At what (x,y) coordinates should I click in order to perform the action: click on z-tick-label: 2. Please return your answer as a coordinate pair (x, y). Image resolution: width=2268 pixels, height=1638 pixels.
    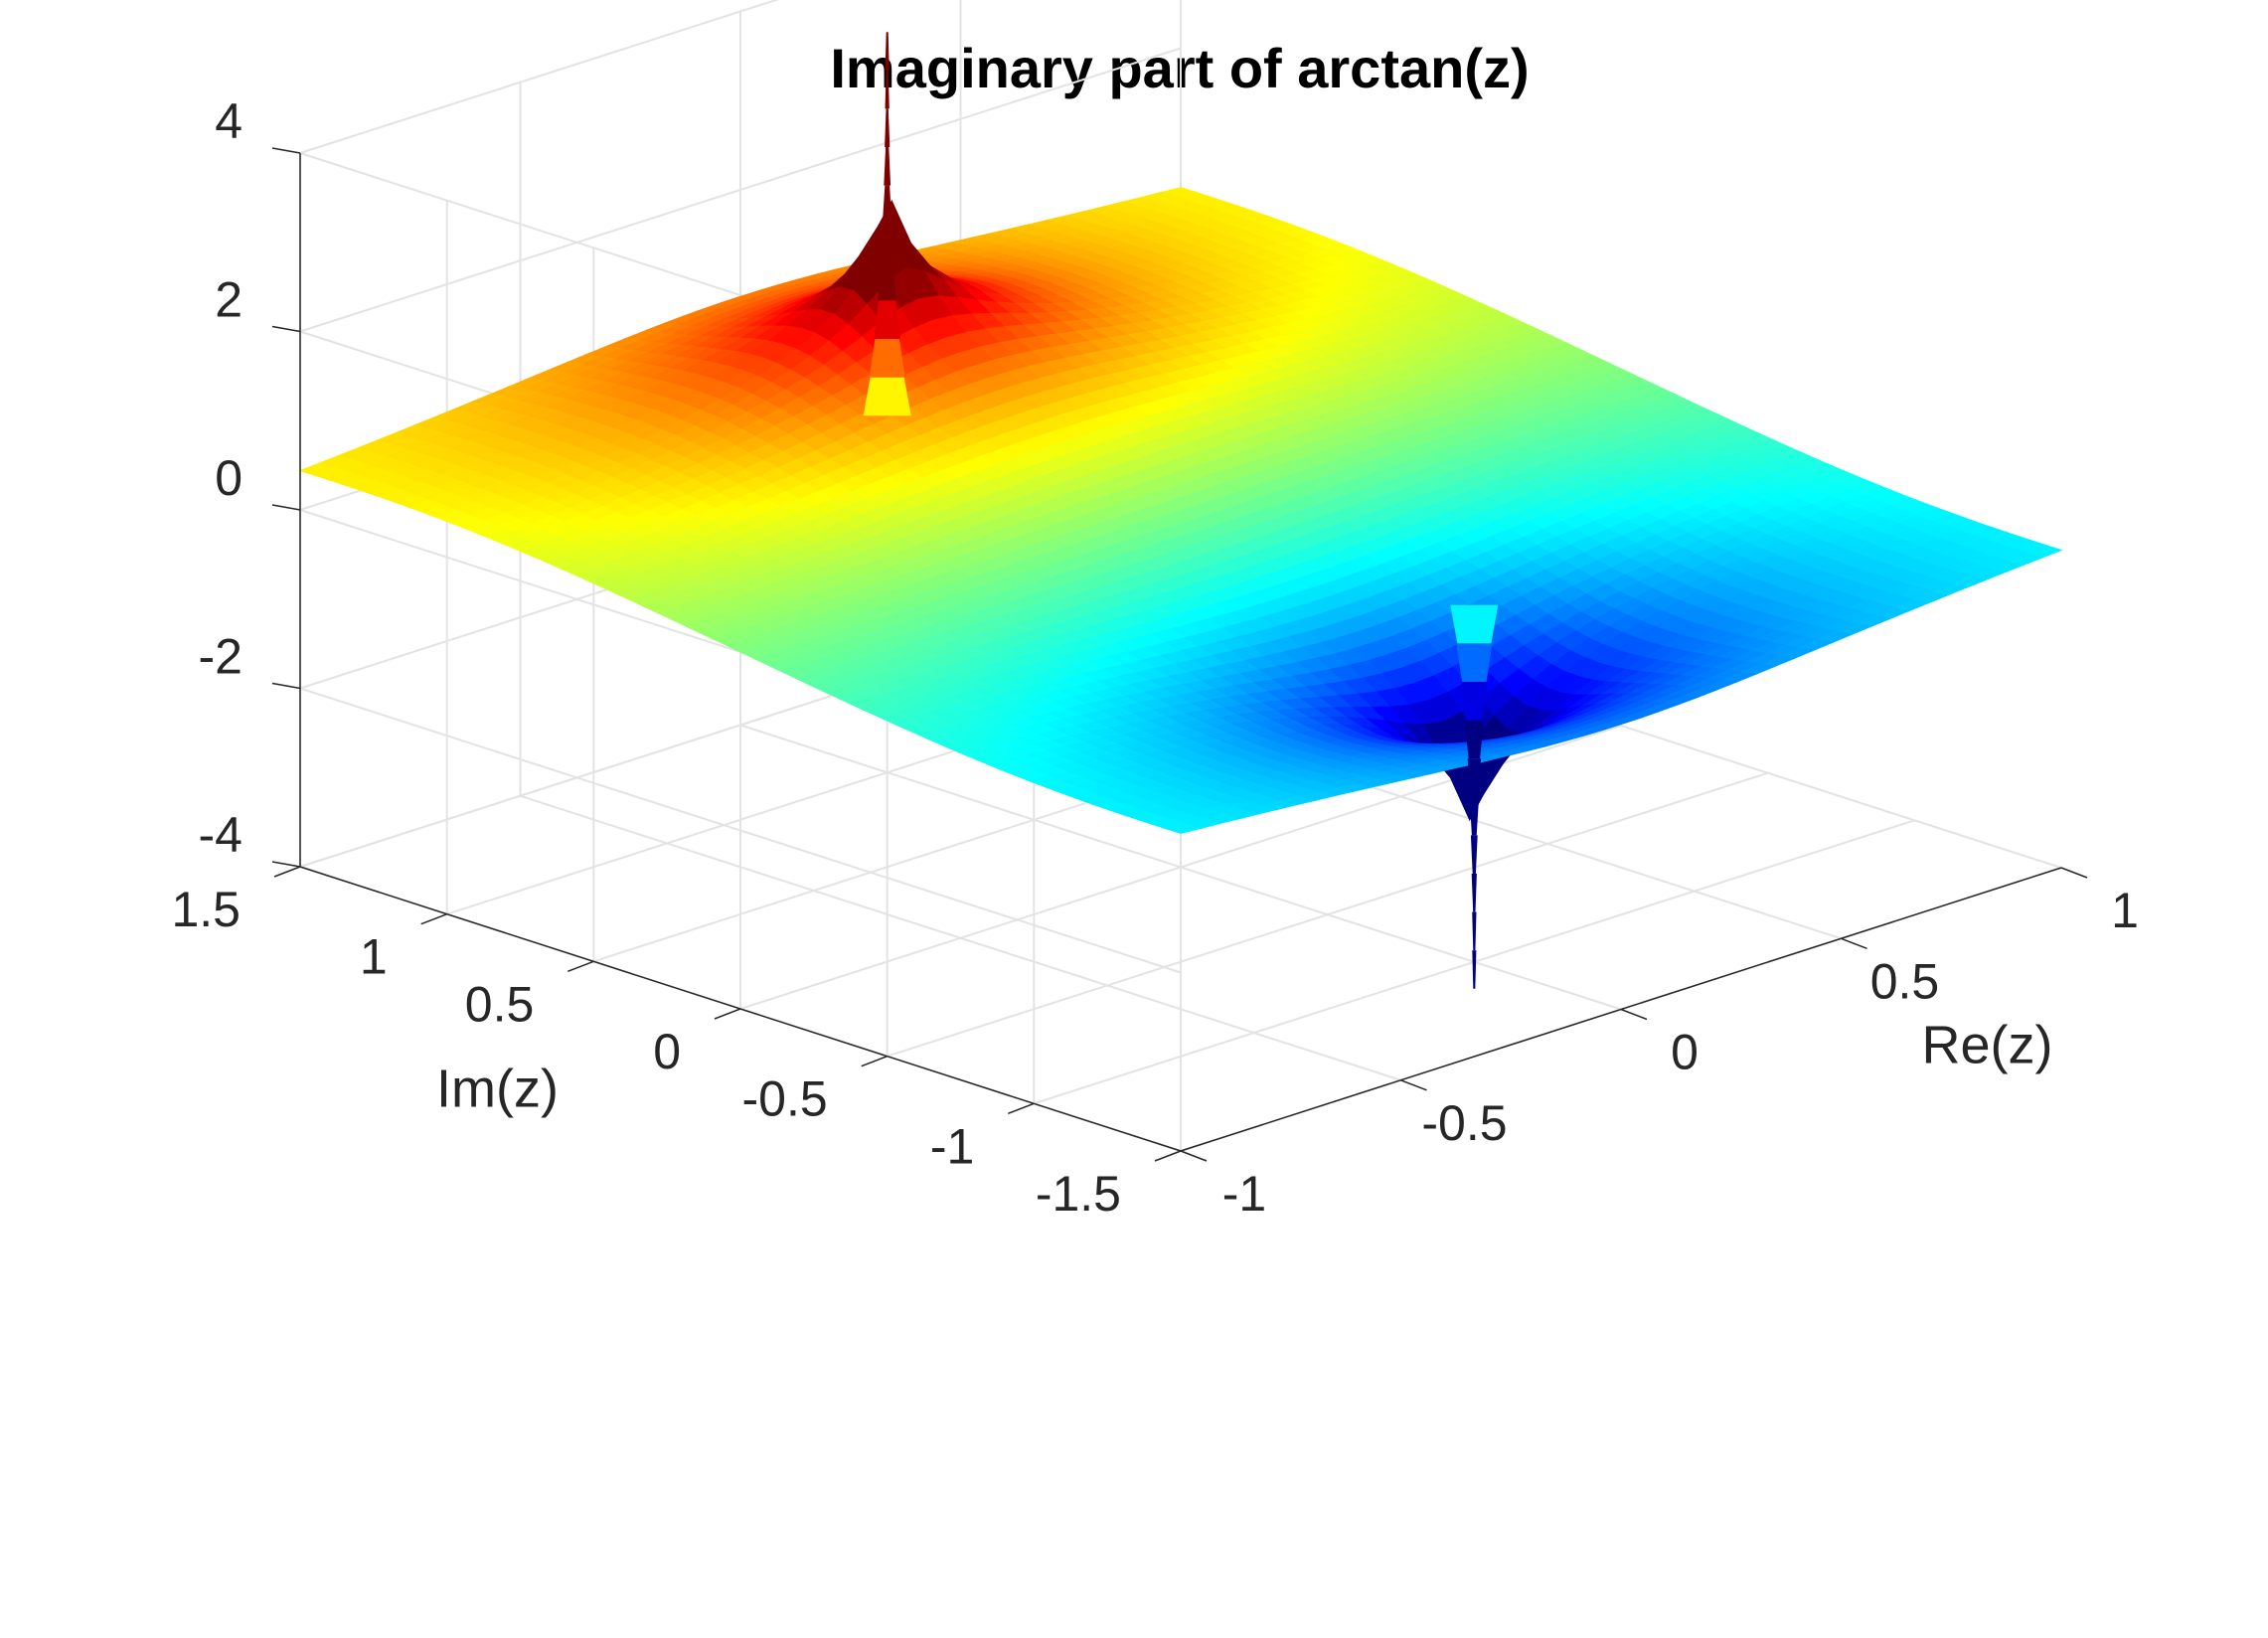
    Looking at the image, I should click on (229, 300).